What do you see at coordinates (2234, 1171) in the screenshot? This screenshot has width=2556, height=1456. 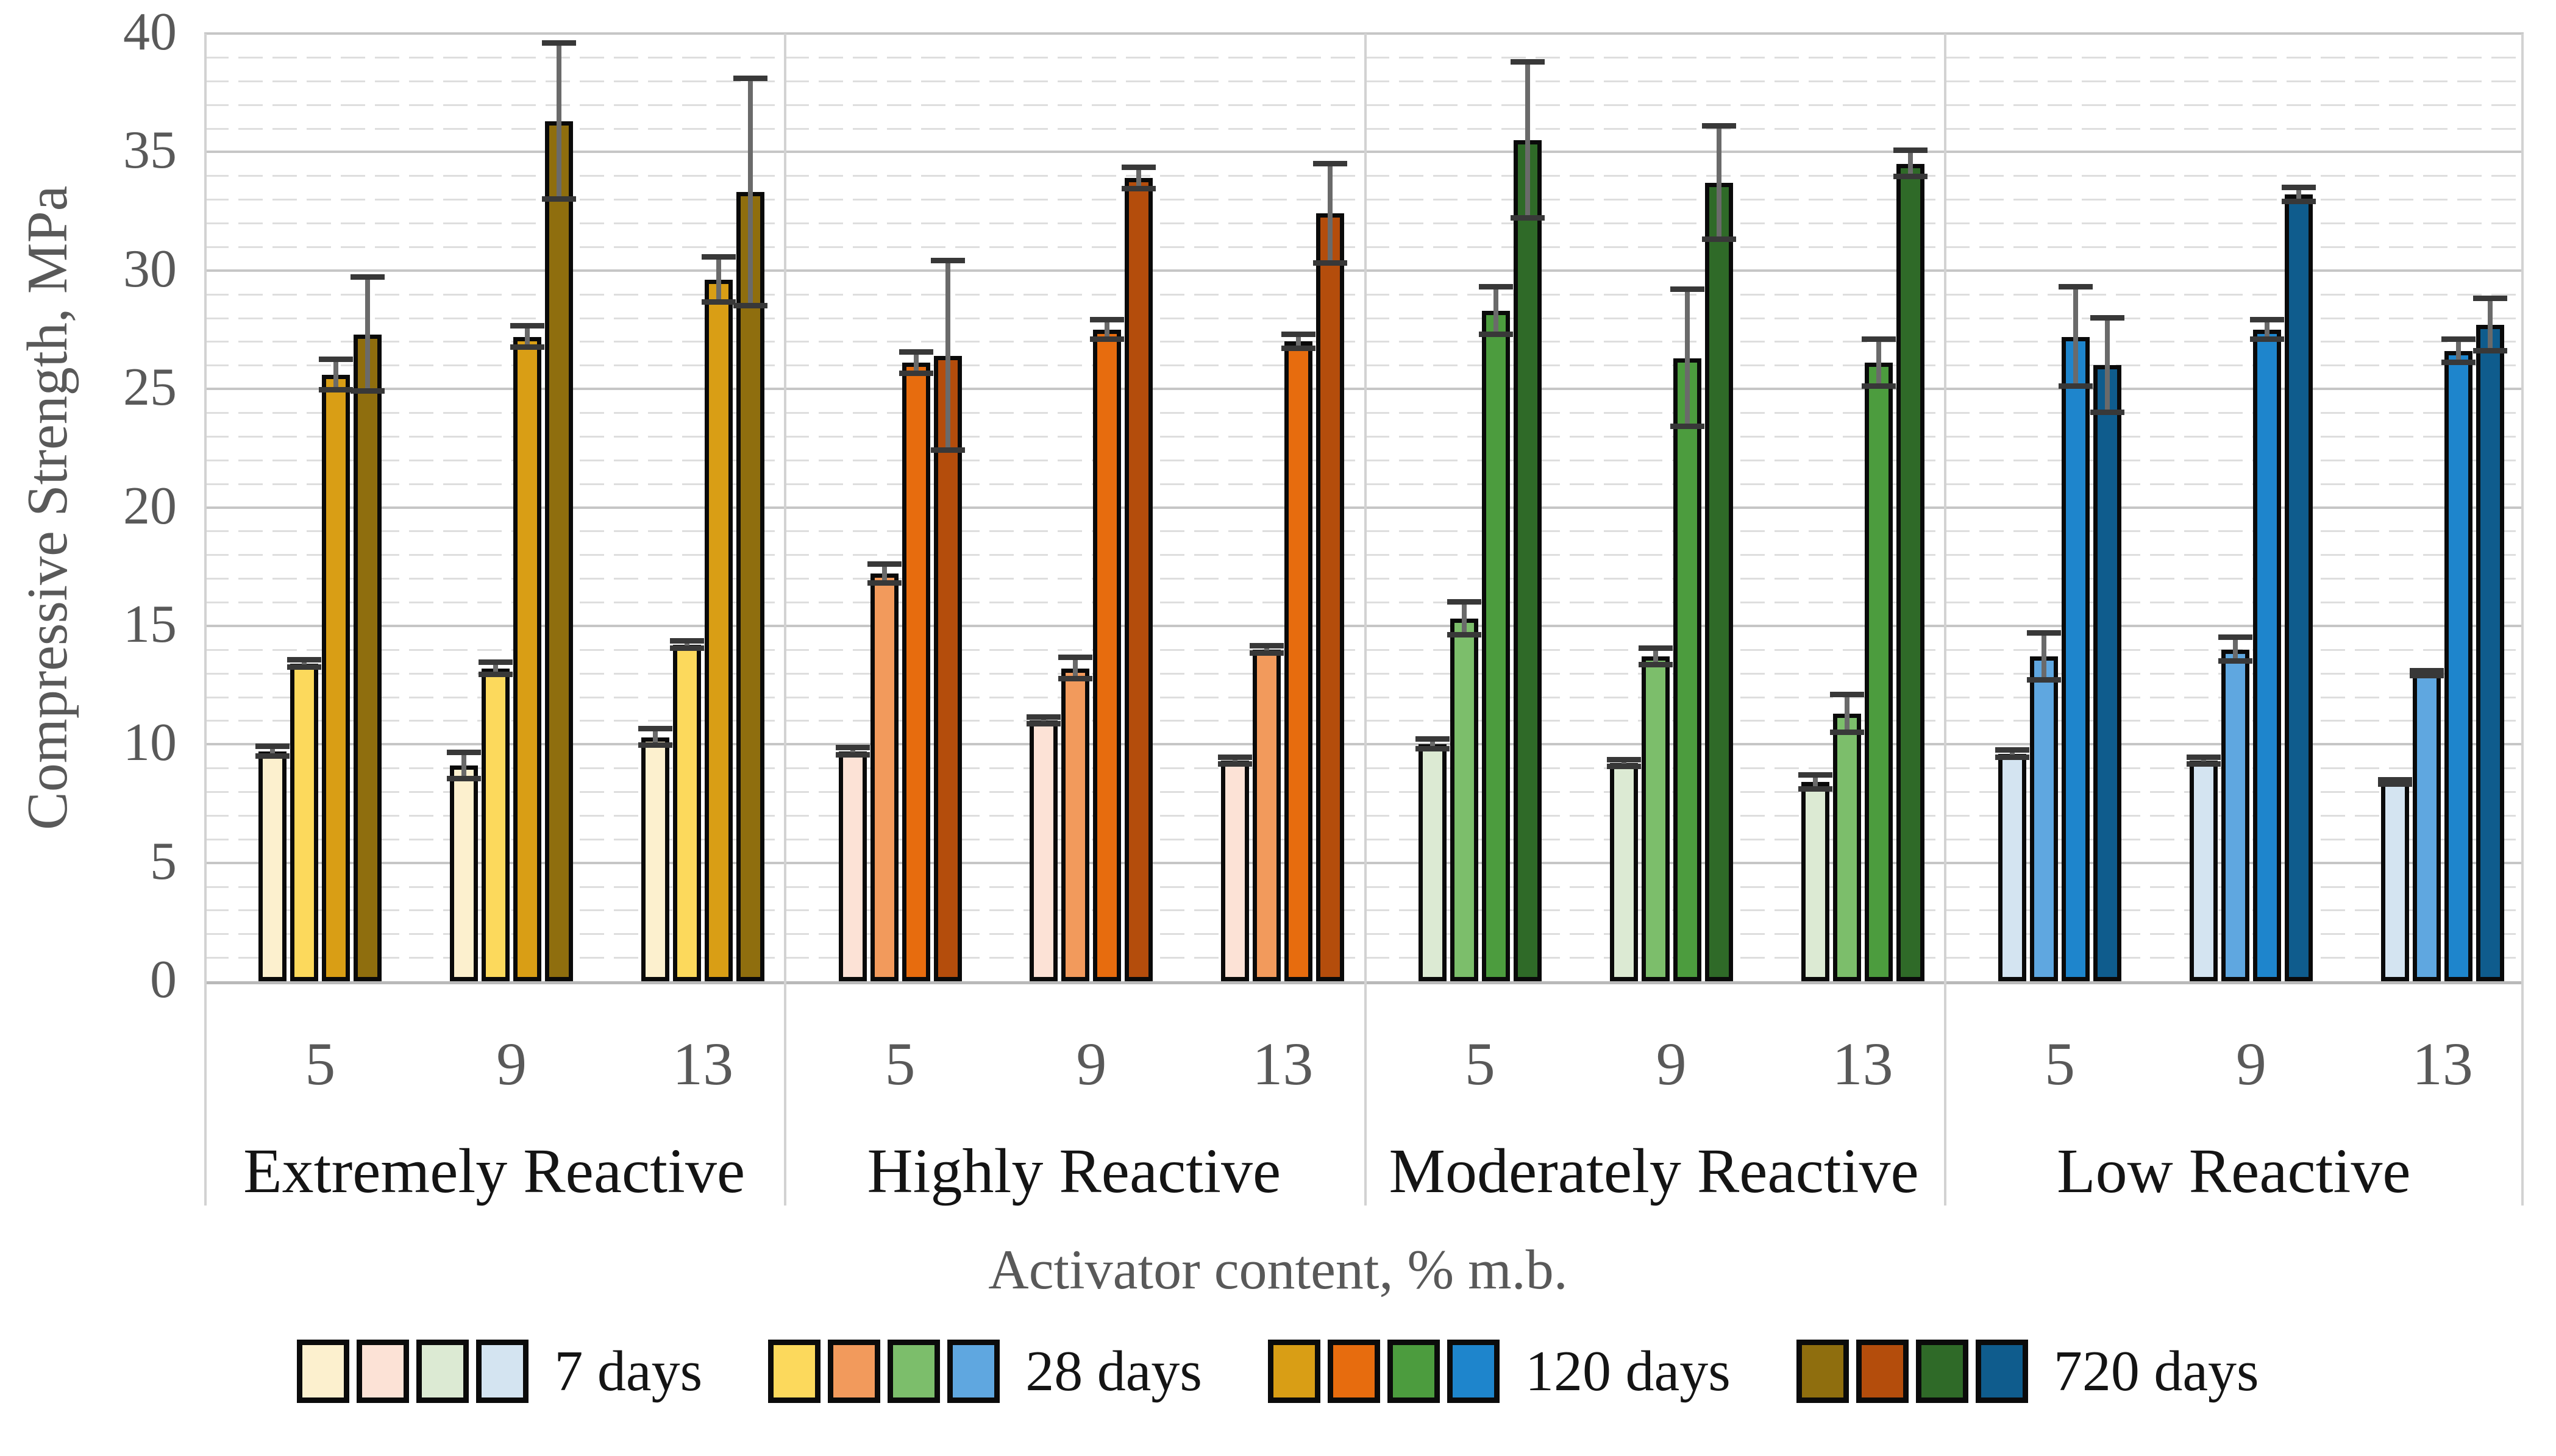 I see `group-label: Low Reactive` at bounding box center [2234, 1171].